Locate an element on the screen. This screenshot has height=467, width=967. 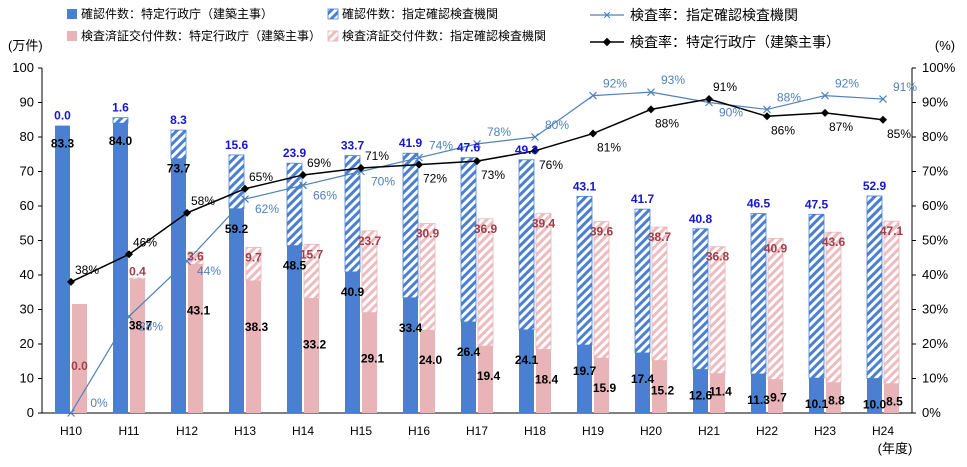
x-tick-label: H21 is located at coordinates (709, 431).